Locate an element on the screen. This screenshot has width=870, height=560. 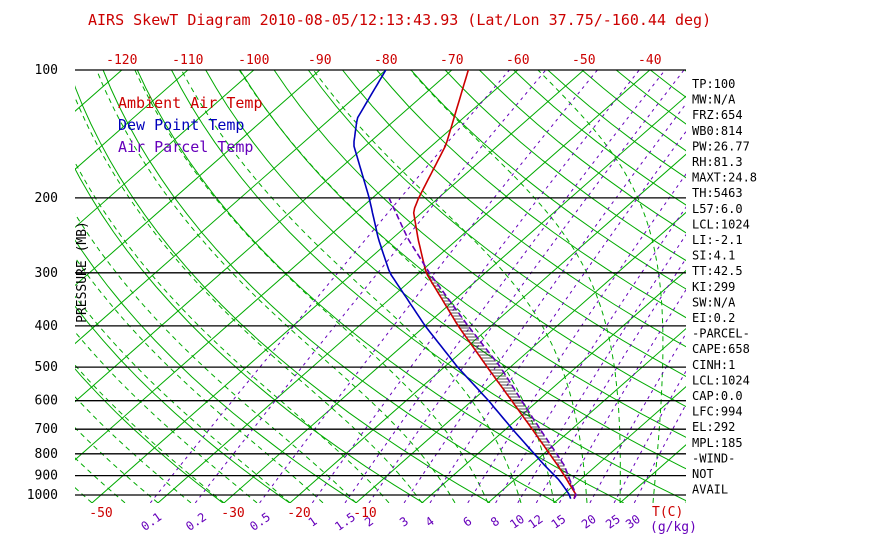
isotherm-line--110 is located at coordinates (132, 120).